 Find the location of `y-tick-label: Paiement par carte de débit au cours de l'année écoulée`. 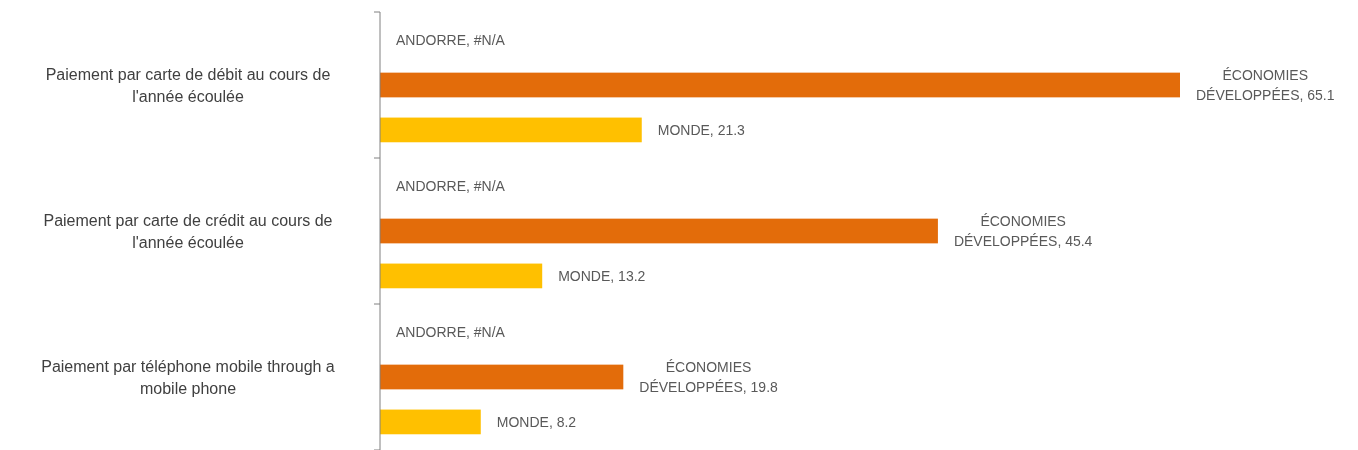

y-tick-label: Paiement par carte de débit au cours de l'année écoulée is located at coordinates (188, 85).